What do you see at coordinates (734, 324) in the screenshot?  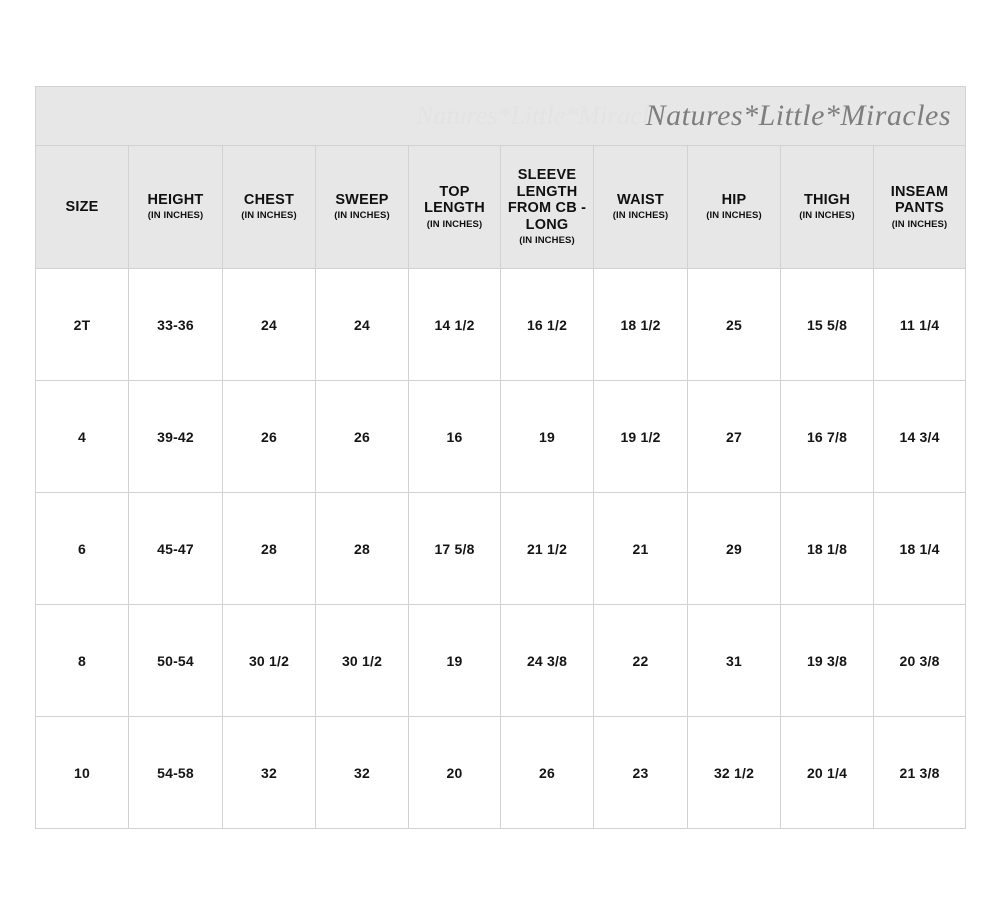 I see `cell-hip: 25` at bounding box center [734, 324].